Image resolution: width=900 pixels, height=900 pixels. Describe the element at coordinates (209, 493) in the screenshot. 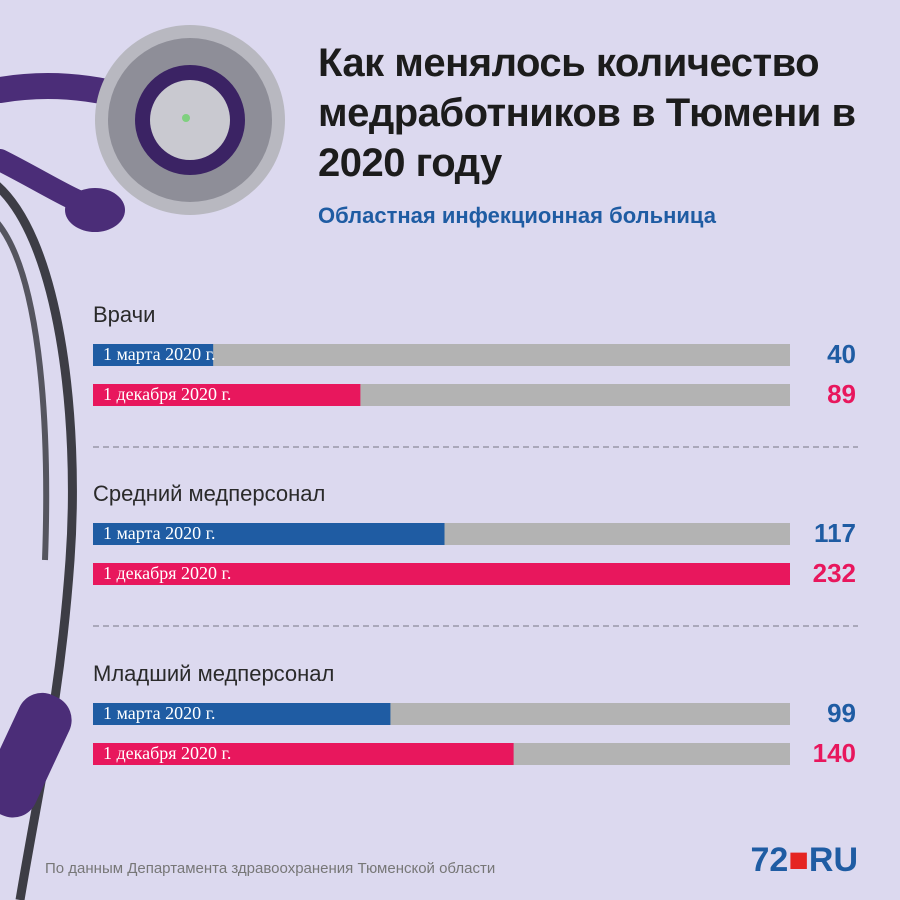

I see `category-label: Средний медперсонал` at that location.